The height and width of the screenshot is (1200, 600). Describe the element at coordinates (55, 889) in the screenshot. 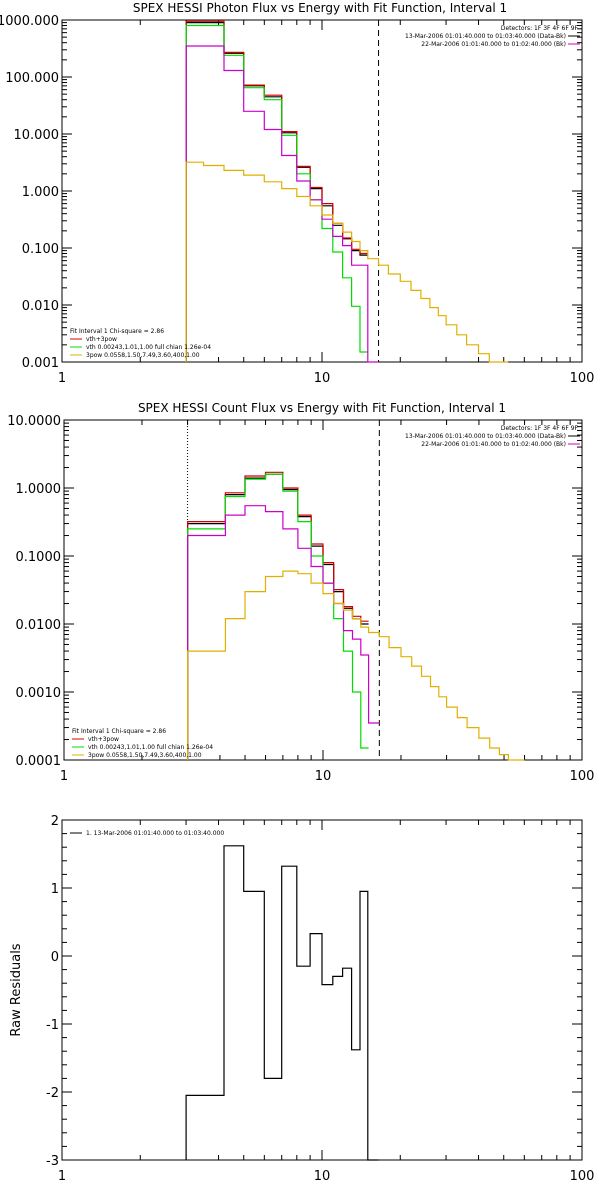

I see `y-tick-label: 1` at that location.